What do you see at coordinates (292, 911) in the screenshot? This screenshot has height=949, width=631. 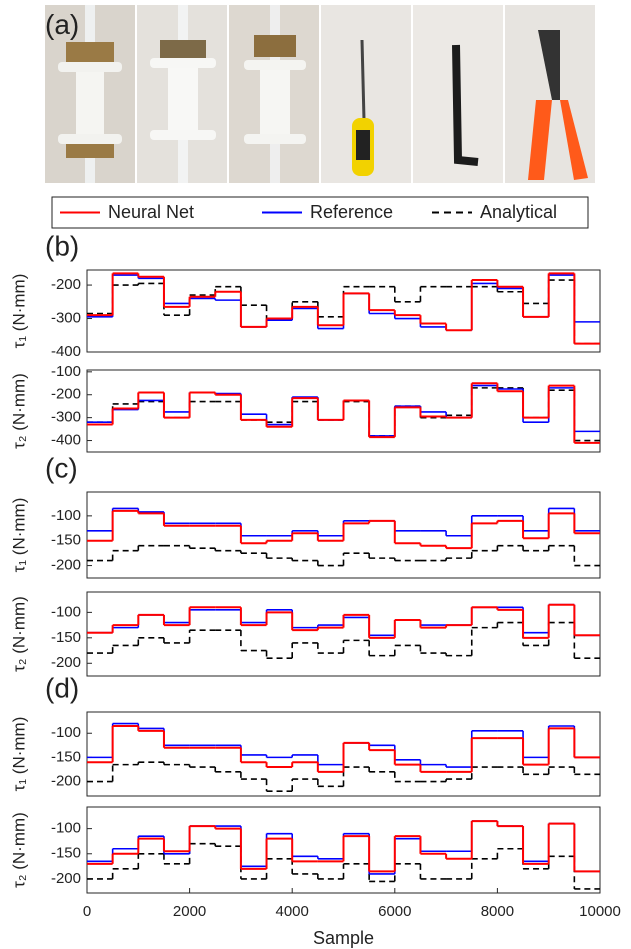 I see `x-tick-label: 4000` at bounding box center [292, 911].